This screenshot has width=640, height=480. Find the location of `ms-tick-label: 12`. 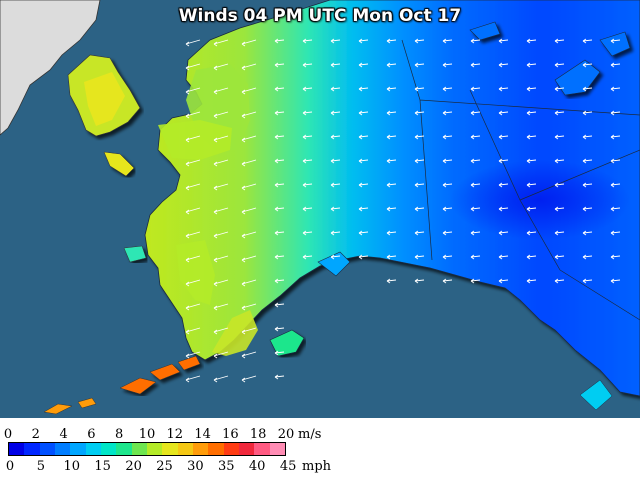

ms-tick-label: 12 is located at coordinates (175, 434).